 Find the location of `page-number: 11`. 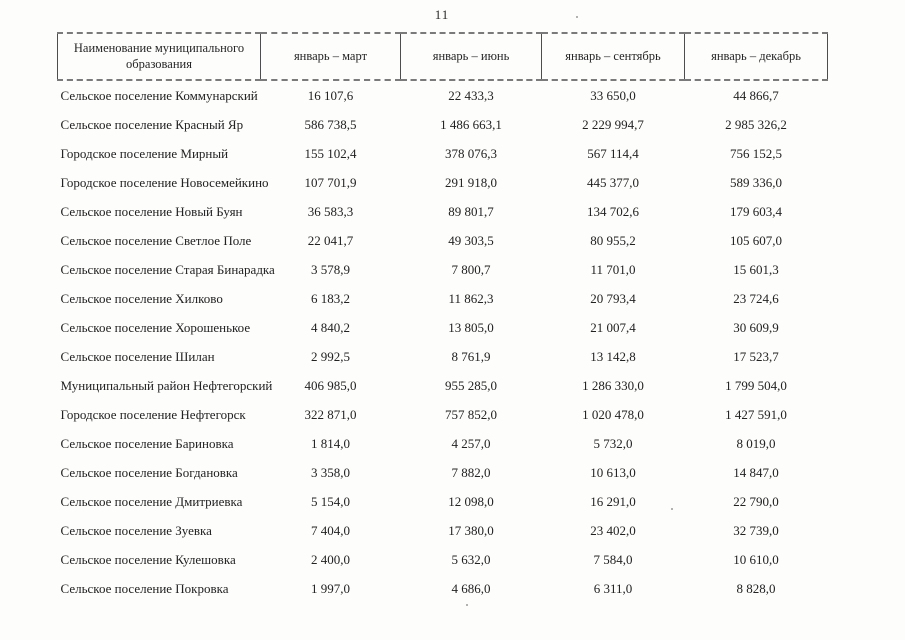

page-number: 11 is located at coordinates (442, 14).